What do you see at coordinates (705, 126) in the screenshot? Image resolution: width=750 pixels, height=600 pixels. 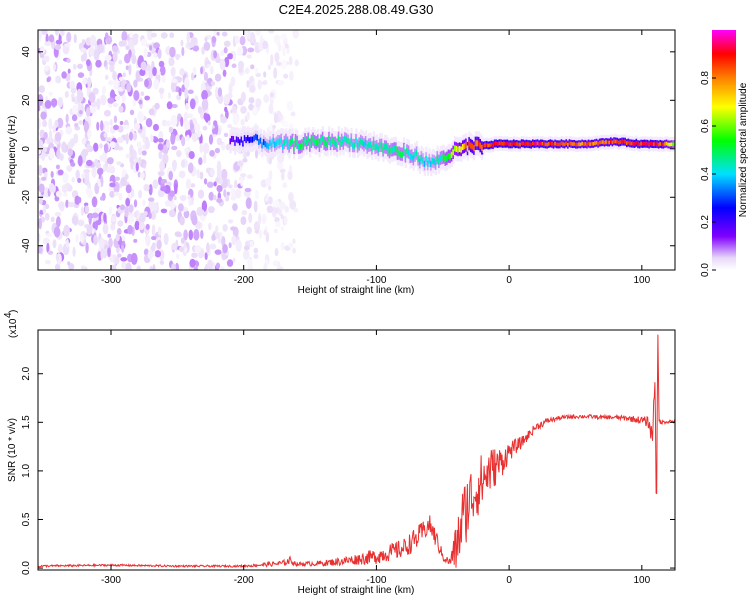 I see `colorbar-tick-label: 0.6` at bounding box center [705, 126].